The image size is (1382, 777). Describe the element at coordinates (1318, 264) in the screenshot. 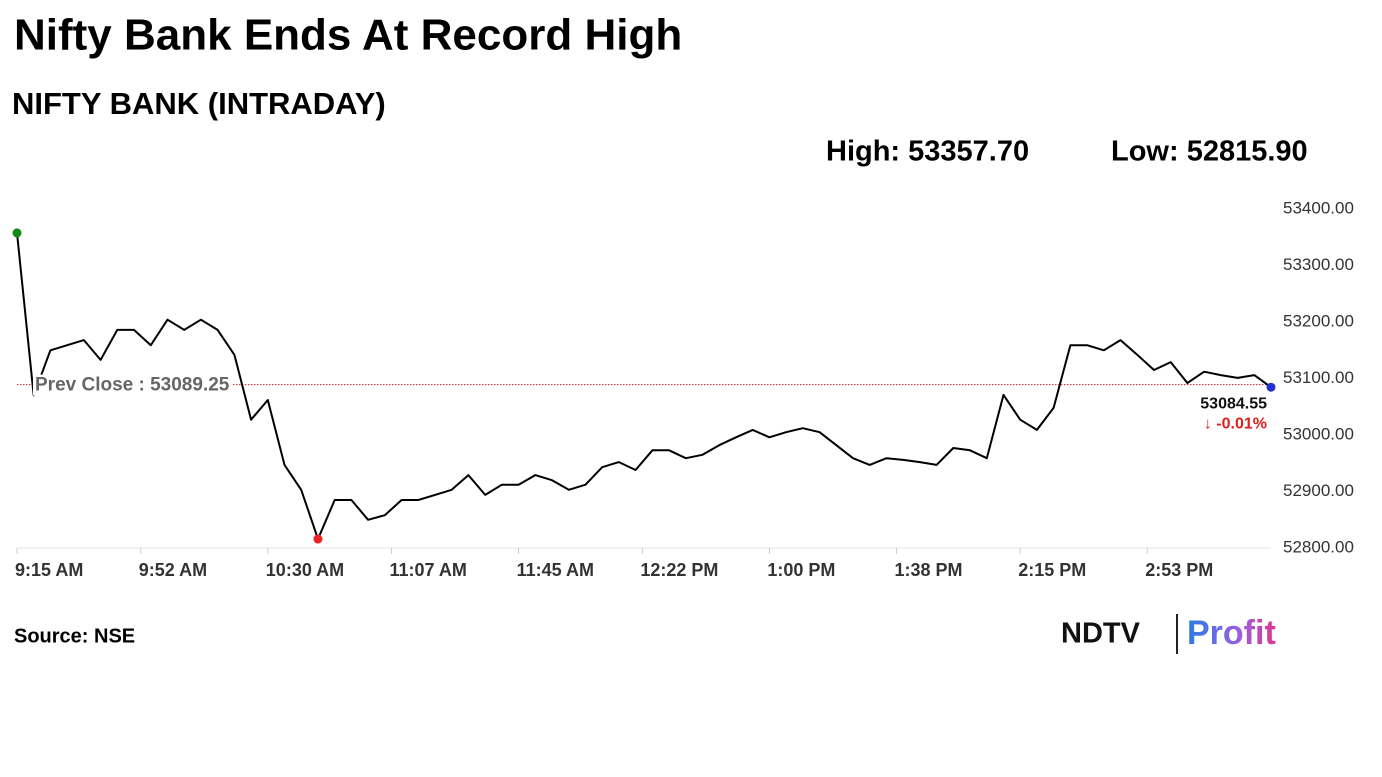

I see `y-tick-label: 53300.00` at that location.